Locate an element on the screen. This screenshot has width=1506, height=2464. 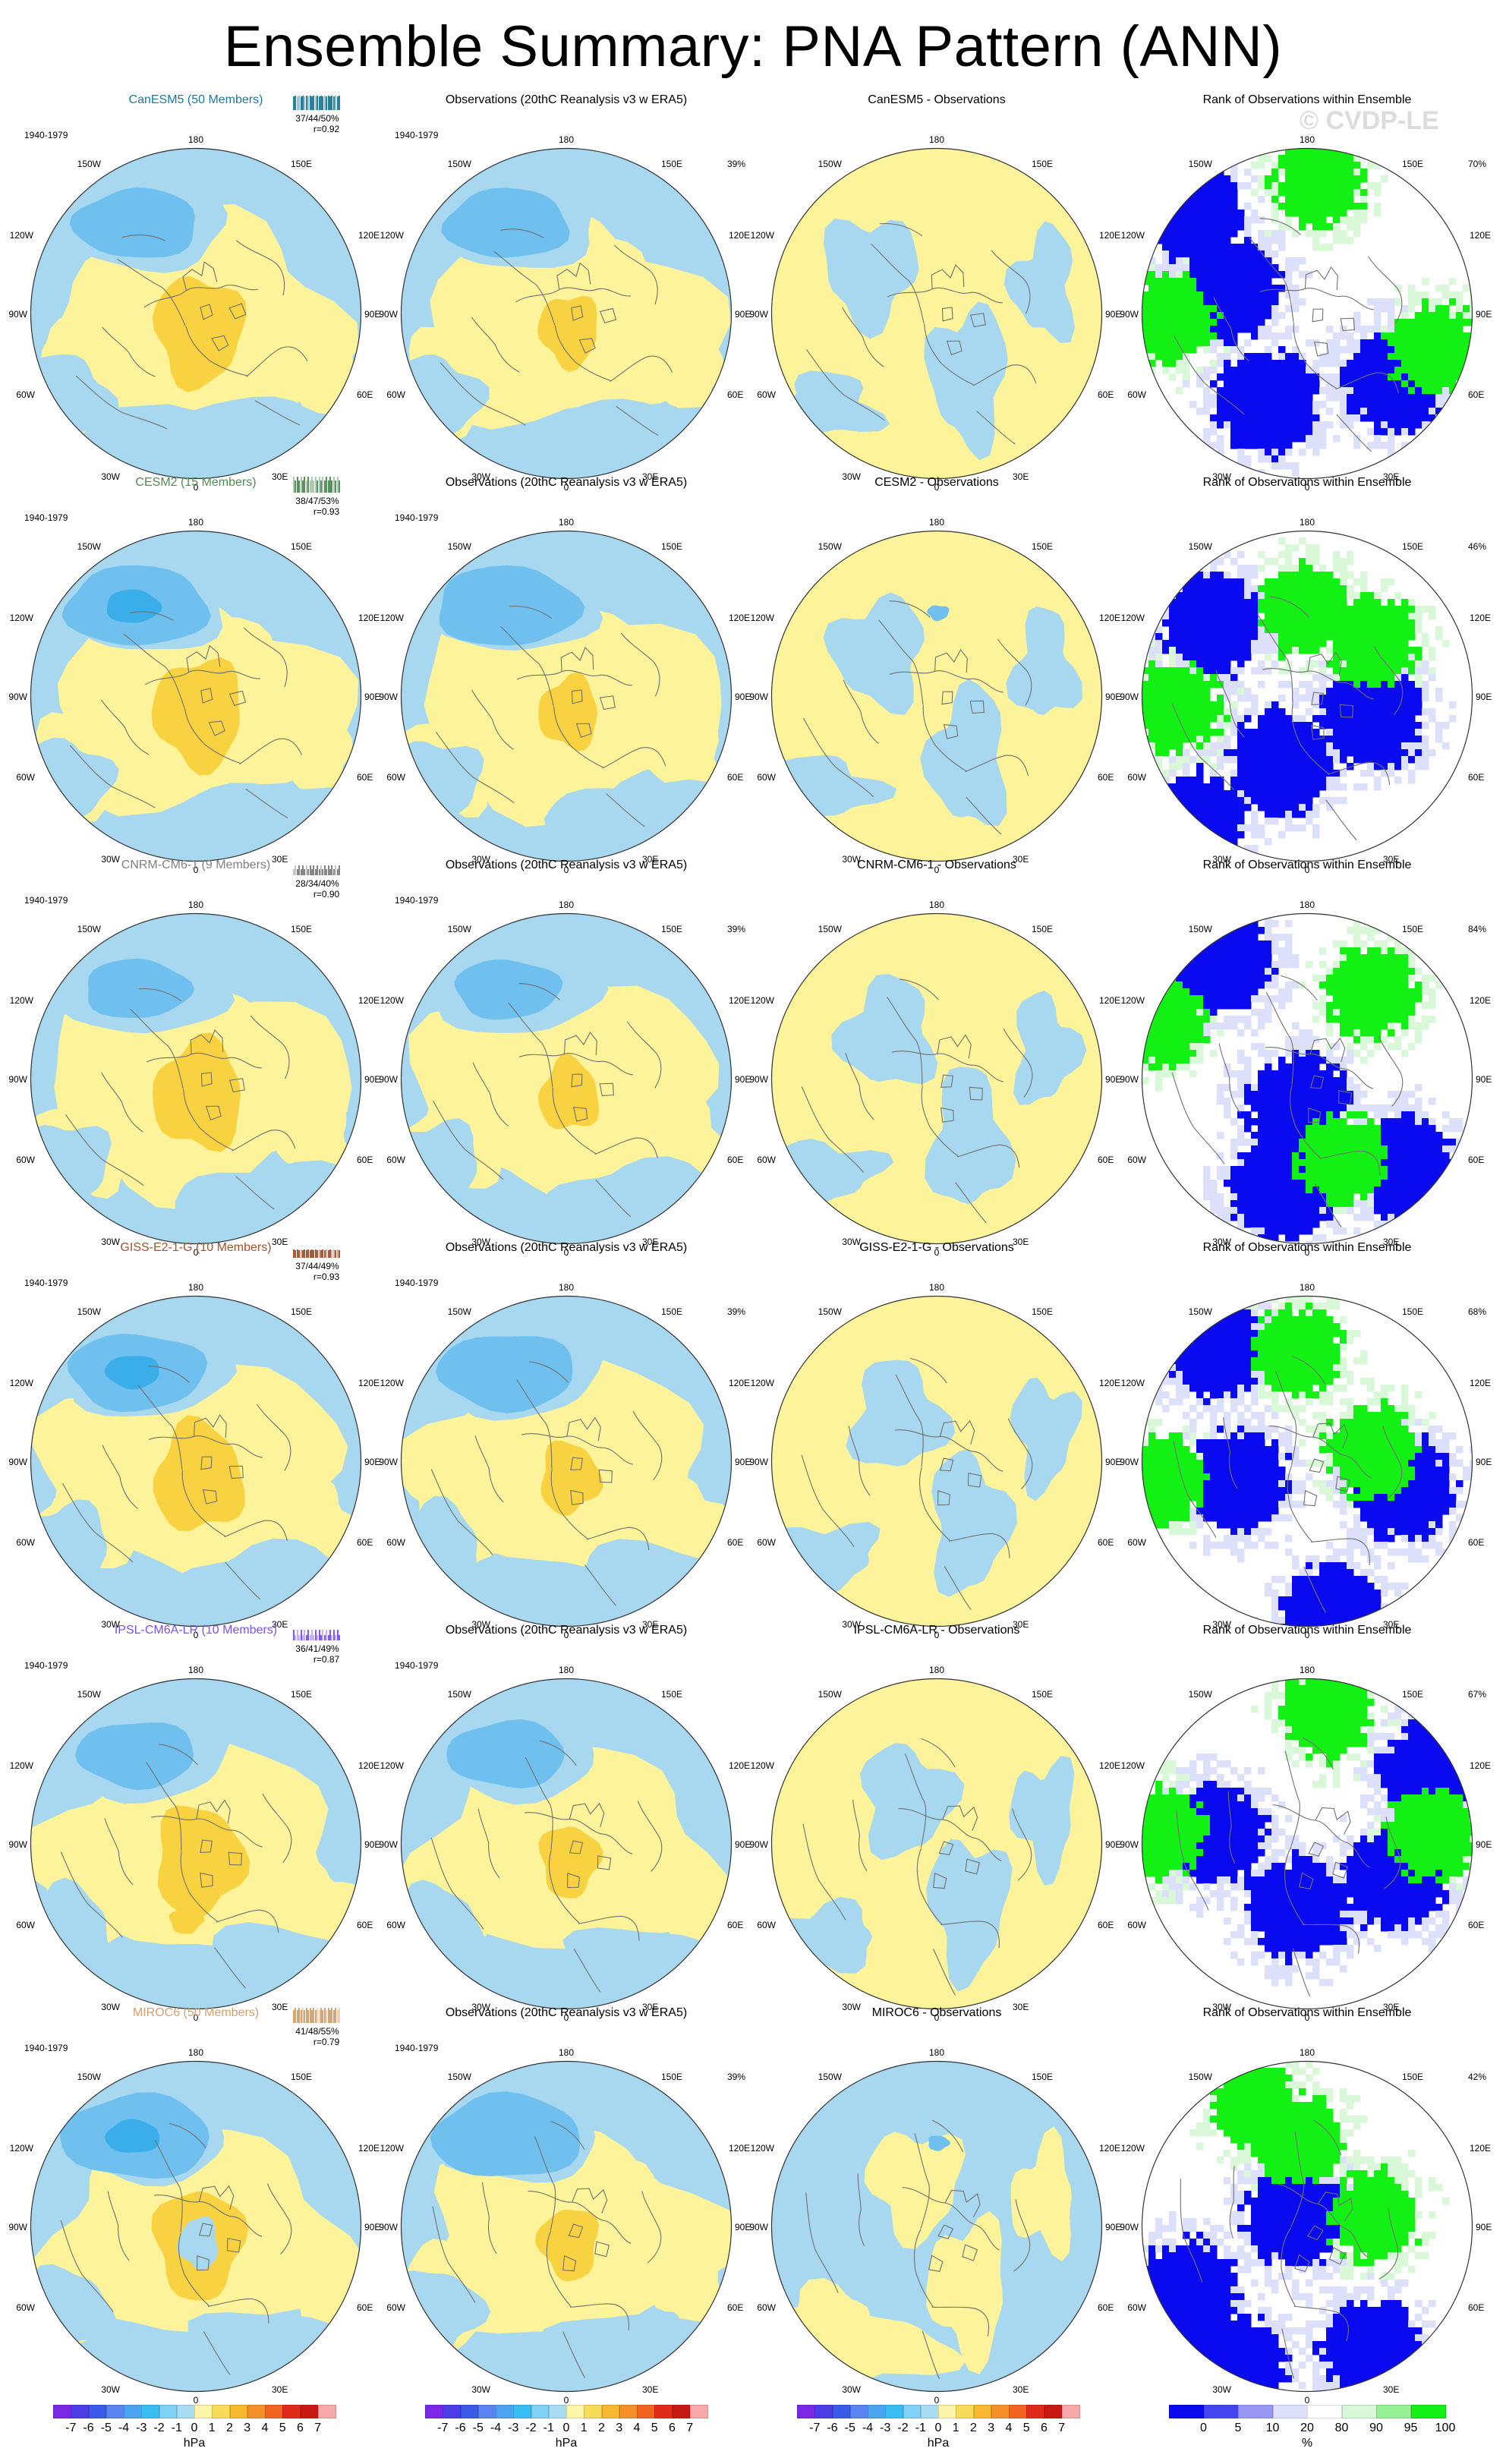
colorbar-tick-label: -7 is located at coordinates (443, 2427).